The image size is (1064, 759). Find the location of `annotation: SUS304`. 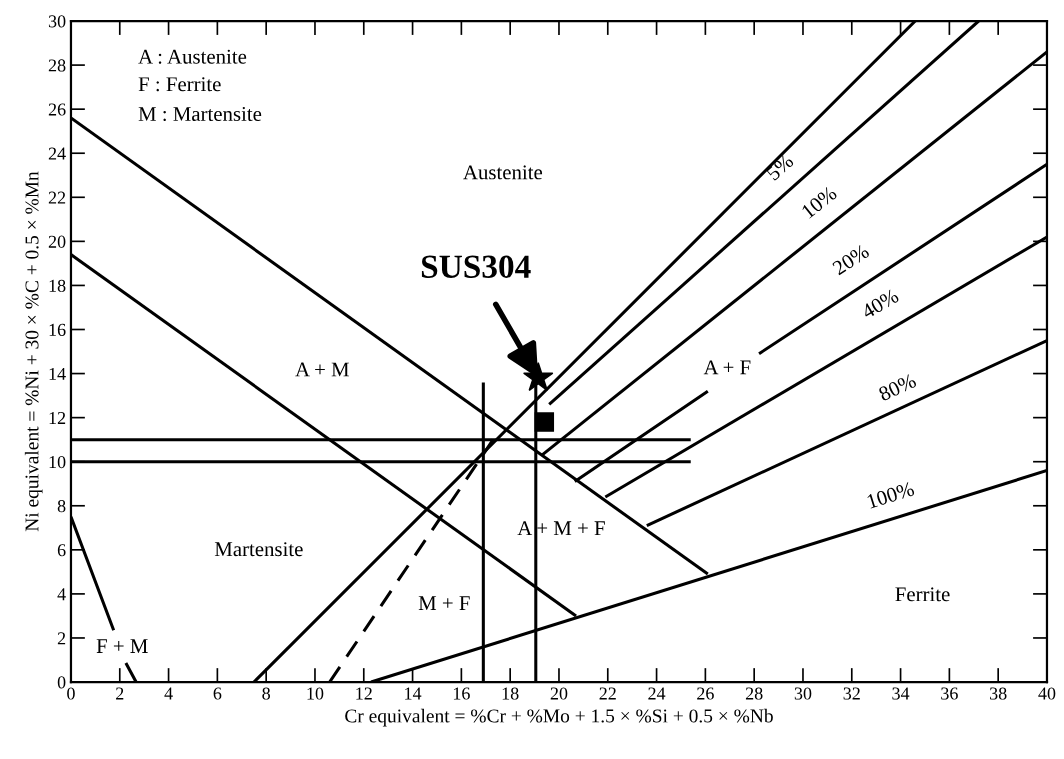

annotation: SUS304 is located at coordinates (476, 266).